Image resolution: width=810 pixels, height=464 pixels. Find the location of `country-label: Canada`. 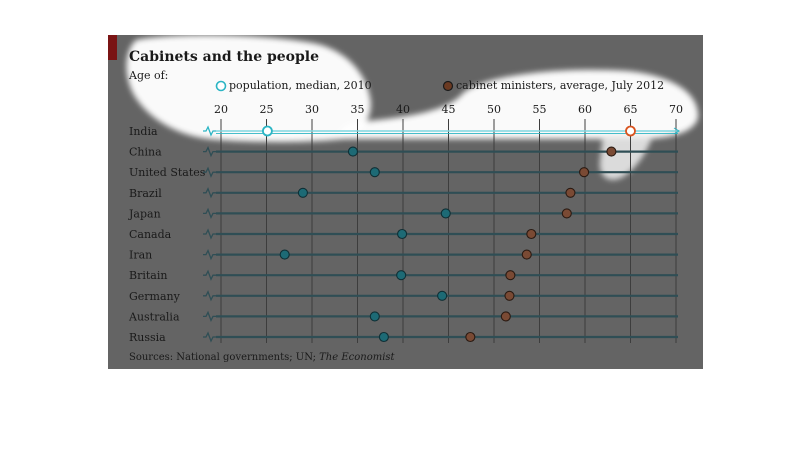

country-label: Canada is located at coordinates (150, 234).